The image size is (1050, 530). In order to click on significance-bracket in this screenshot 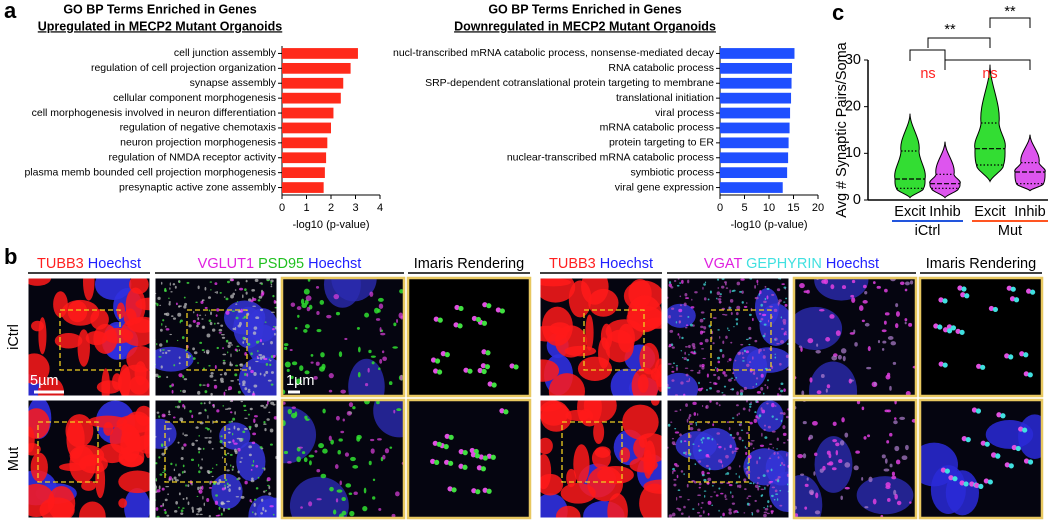, I will do `click(927, 55)`.